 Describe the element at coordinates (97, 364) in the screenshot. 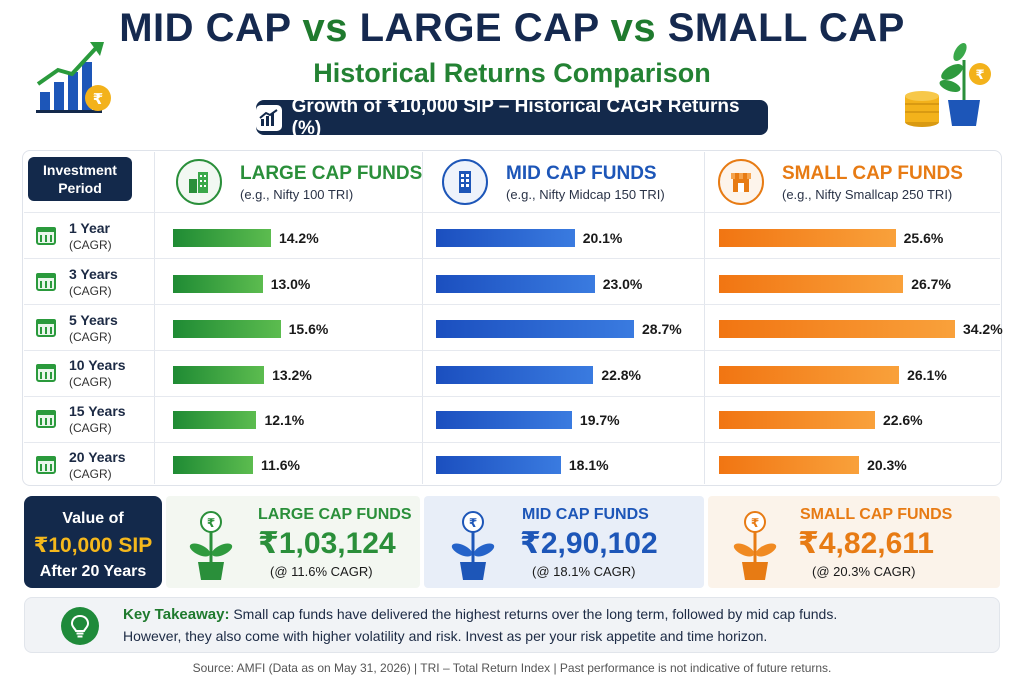

I see `period-label: 10 Years` at that location.